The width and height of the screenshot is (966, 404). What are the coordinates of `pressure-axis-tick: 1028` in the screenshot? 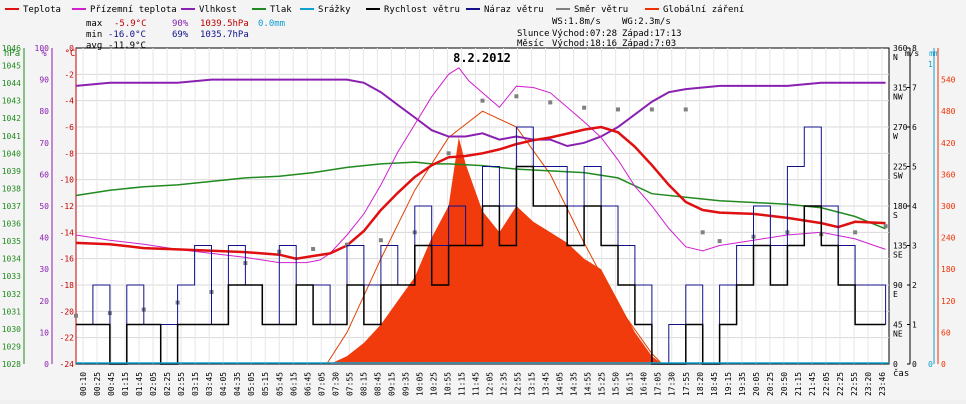 It's located at (11, 364).